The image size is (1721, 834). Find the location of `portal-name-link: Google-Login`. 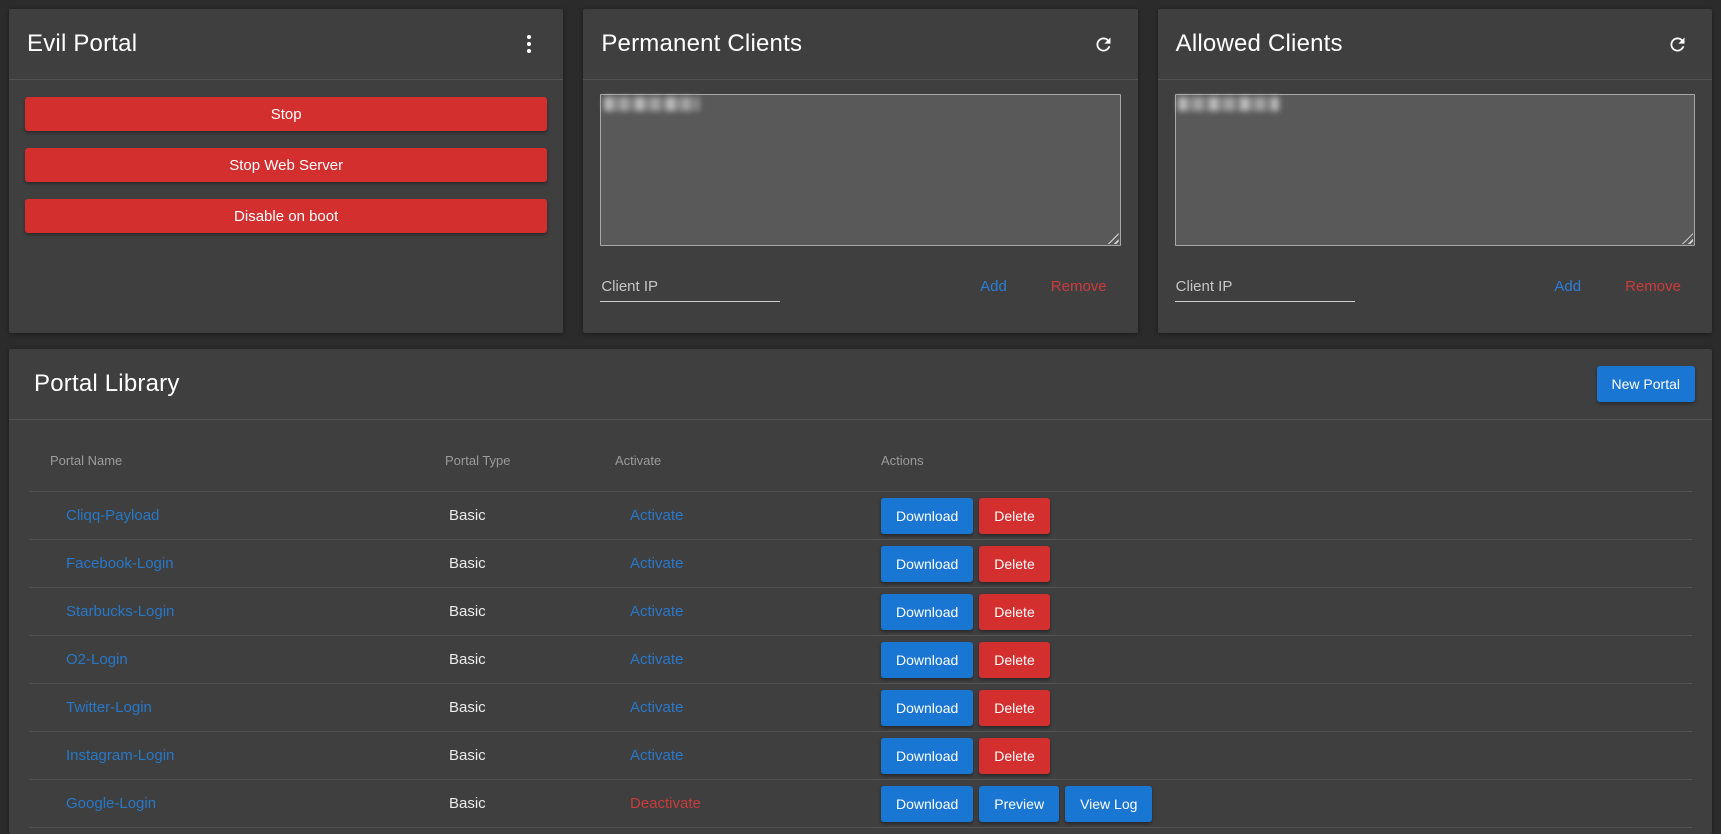

portal-name-link: Google-Login is located at coordinates (111, 803).